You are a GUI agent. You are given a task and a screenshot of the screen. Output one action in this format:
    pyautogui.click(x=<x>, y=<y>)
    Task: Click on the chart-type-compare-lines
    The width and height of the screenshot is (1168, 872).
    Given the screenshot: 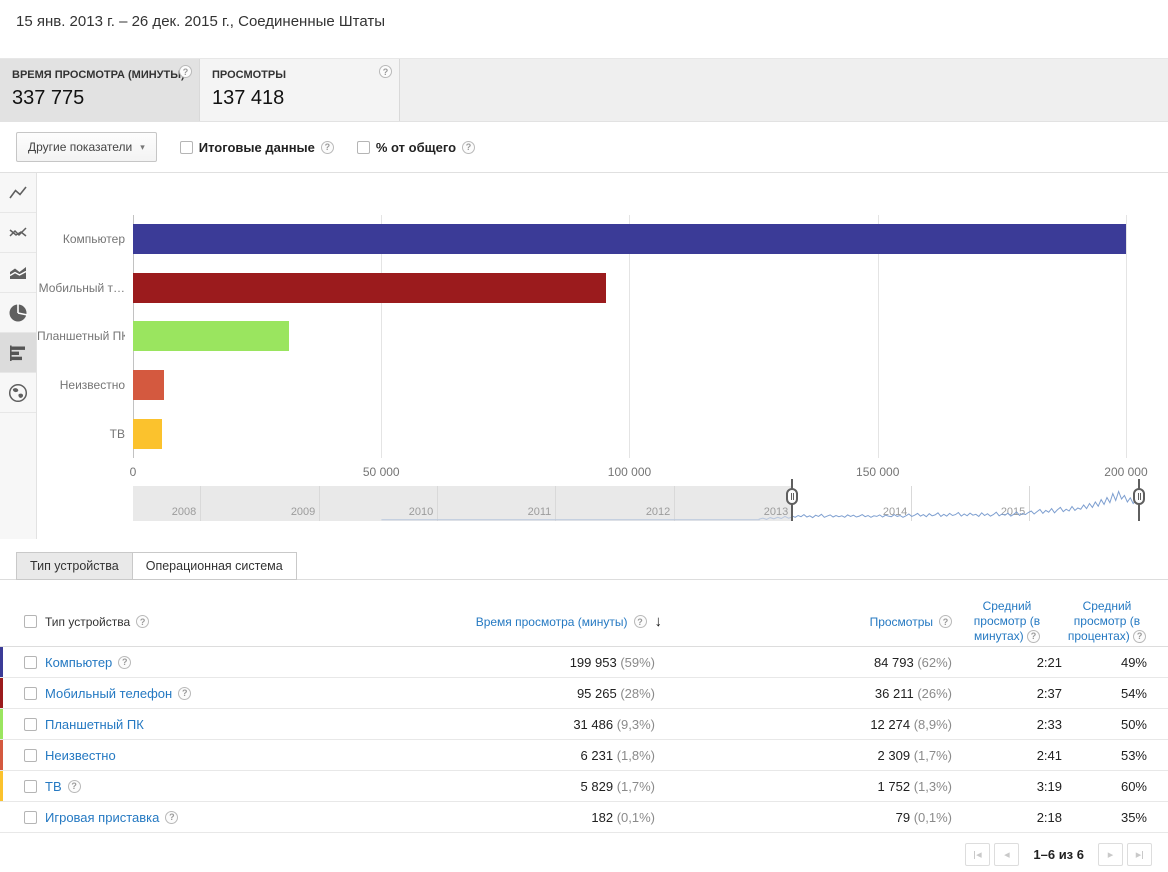 What is the action you would take?
    pyautogui.click(x=18, y=233)
    